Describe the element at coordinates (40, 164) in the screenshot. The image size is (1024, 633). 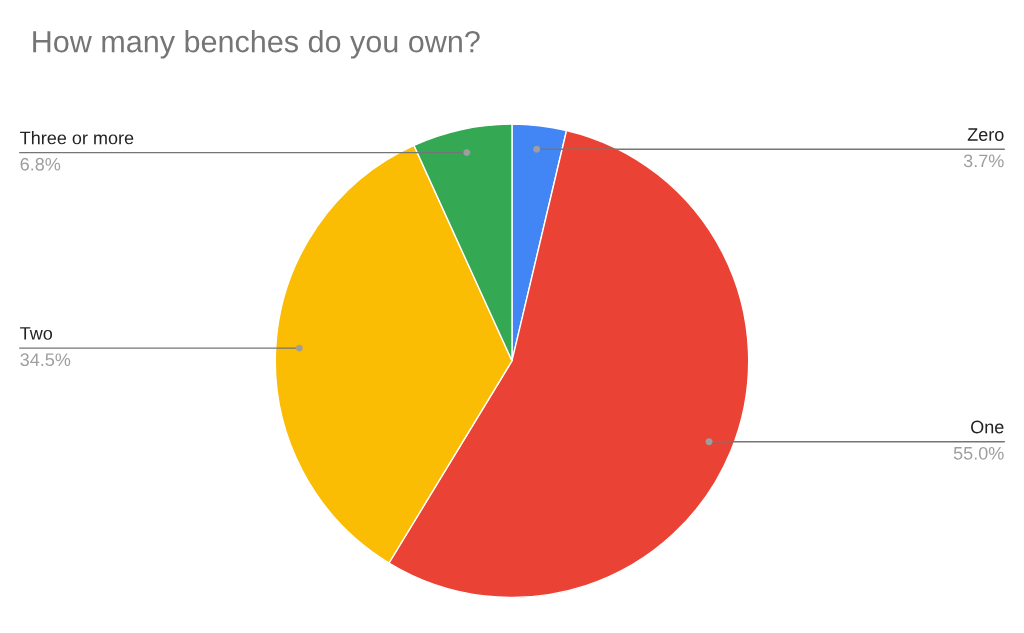
I see `data-label: 6.8%` at that location.